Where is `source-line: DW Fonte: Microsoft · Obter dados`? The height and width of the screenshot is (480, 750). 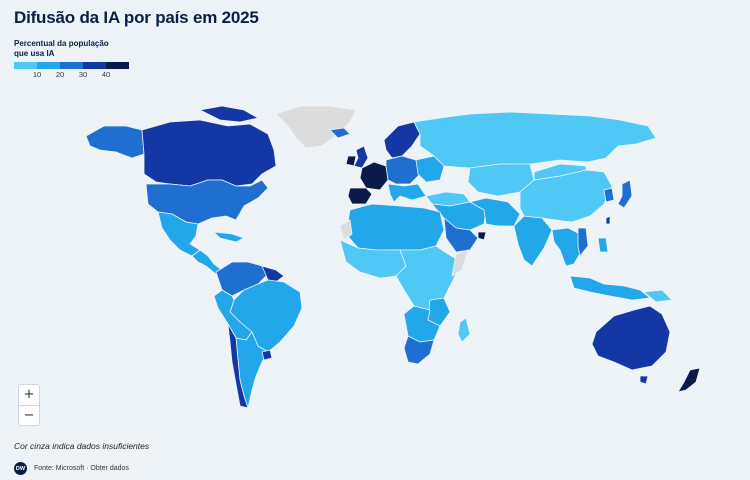
source-line: DW Fonte: Microsoft · Obter dados is located at coordinates (71, 468).